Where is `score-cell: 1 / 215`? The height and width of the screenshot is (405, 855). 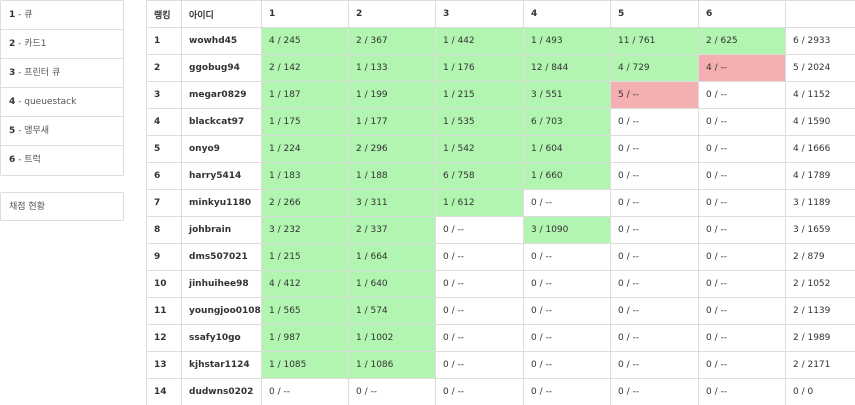
score-cell: 1 / 215 is located at coordinates (479, 95).